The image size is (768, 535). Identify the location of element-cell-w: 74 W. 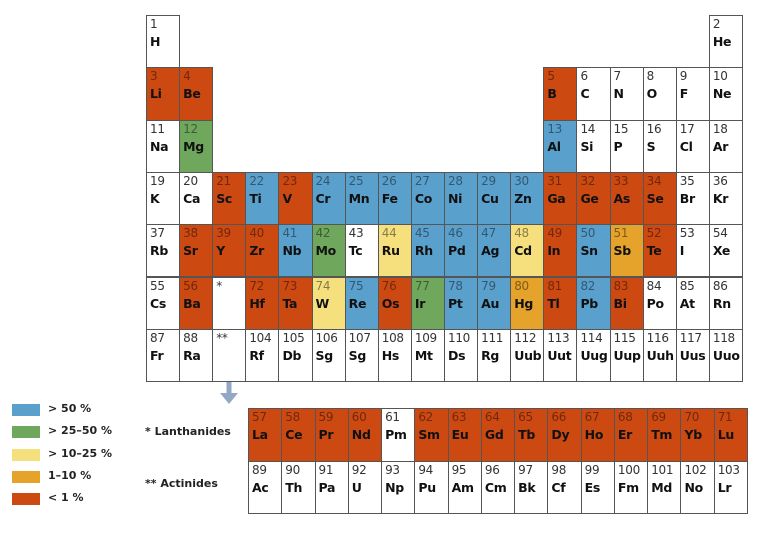
(328, 303).